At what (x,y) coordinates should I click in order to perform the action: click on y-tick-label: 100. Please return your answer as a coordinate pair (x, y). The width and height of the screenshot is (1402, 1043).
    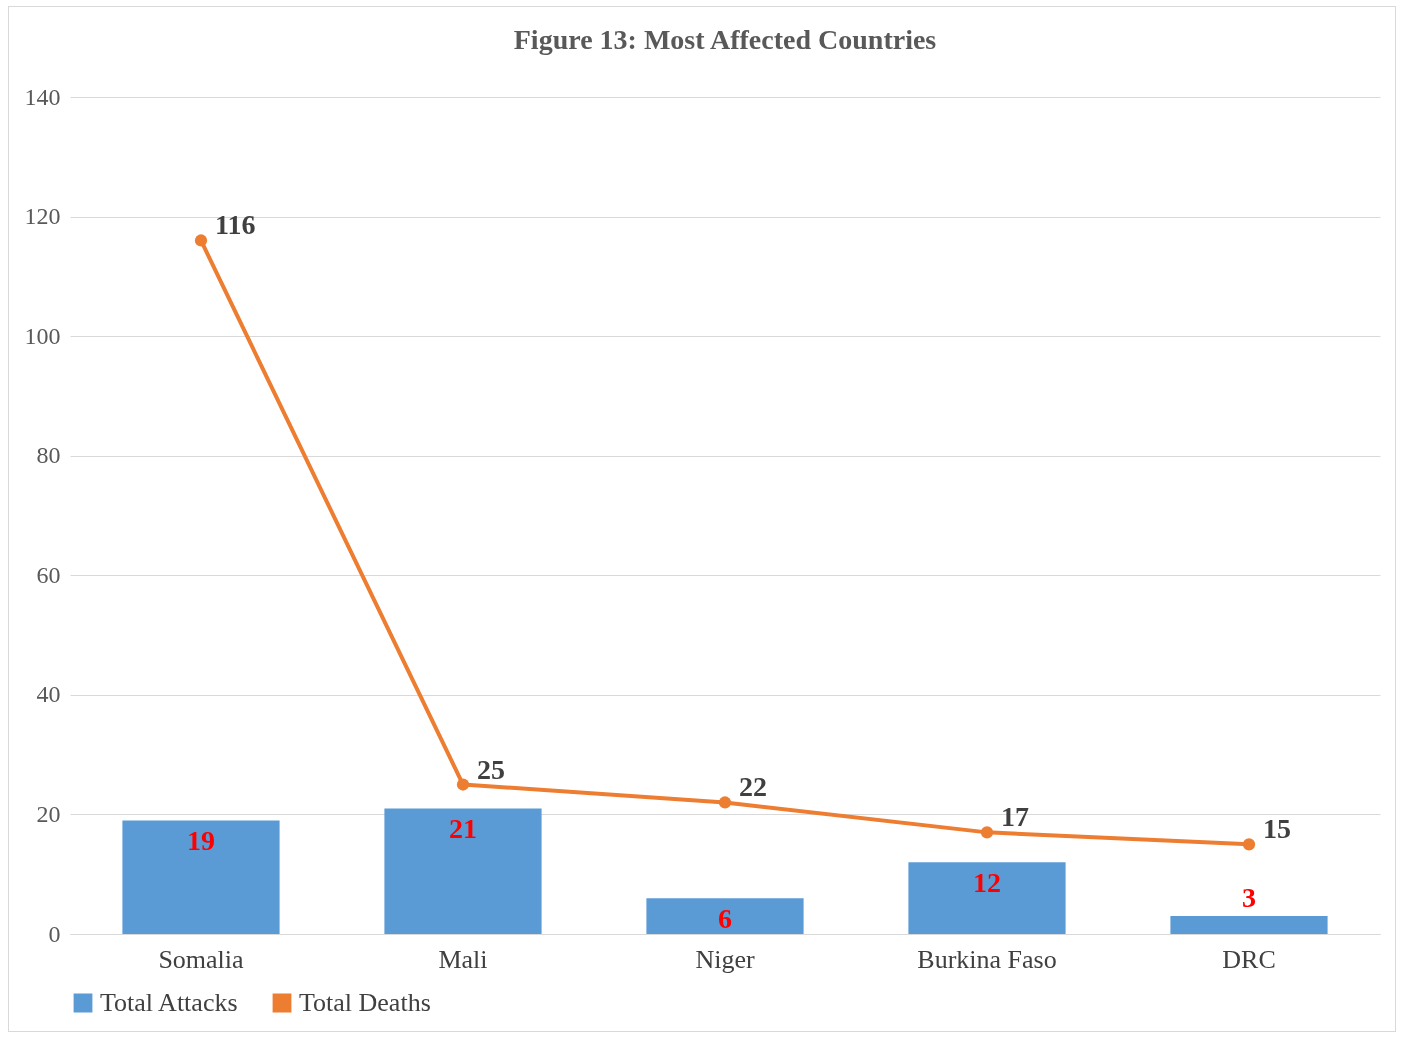
    Looking at the image, I should click on (42, 335).